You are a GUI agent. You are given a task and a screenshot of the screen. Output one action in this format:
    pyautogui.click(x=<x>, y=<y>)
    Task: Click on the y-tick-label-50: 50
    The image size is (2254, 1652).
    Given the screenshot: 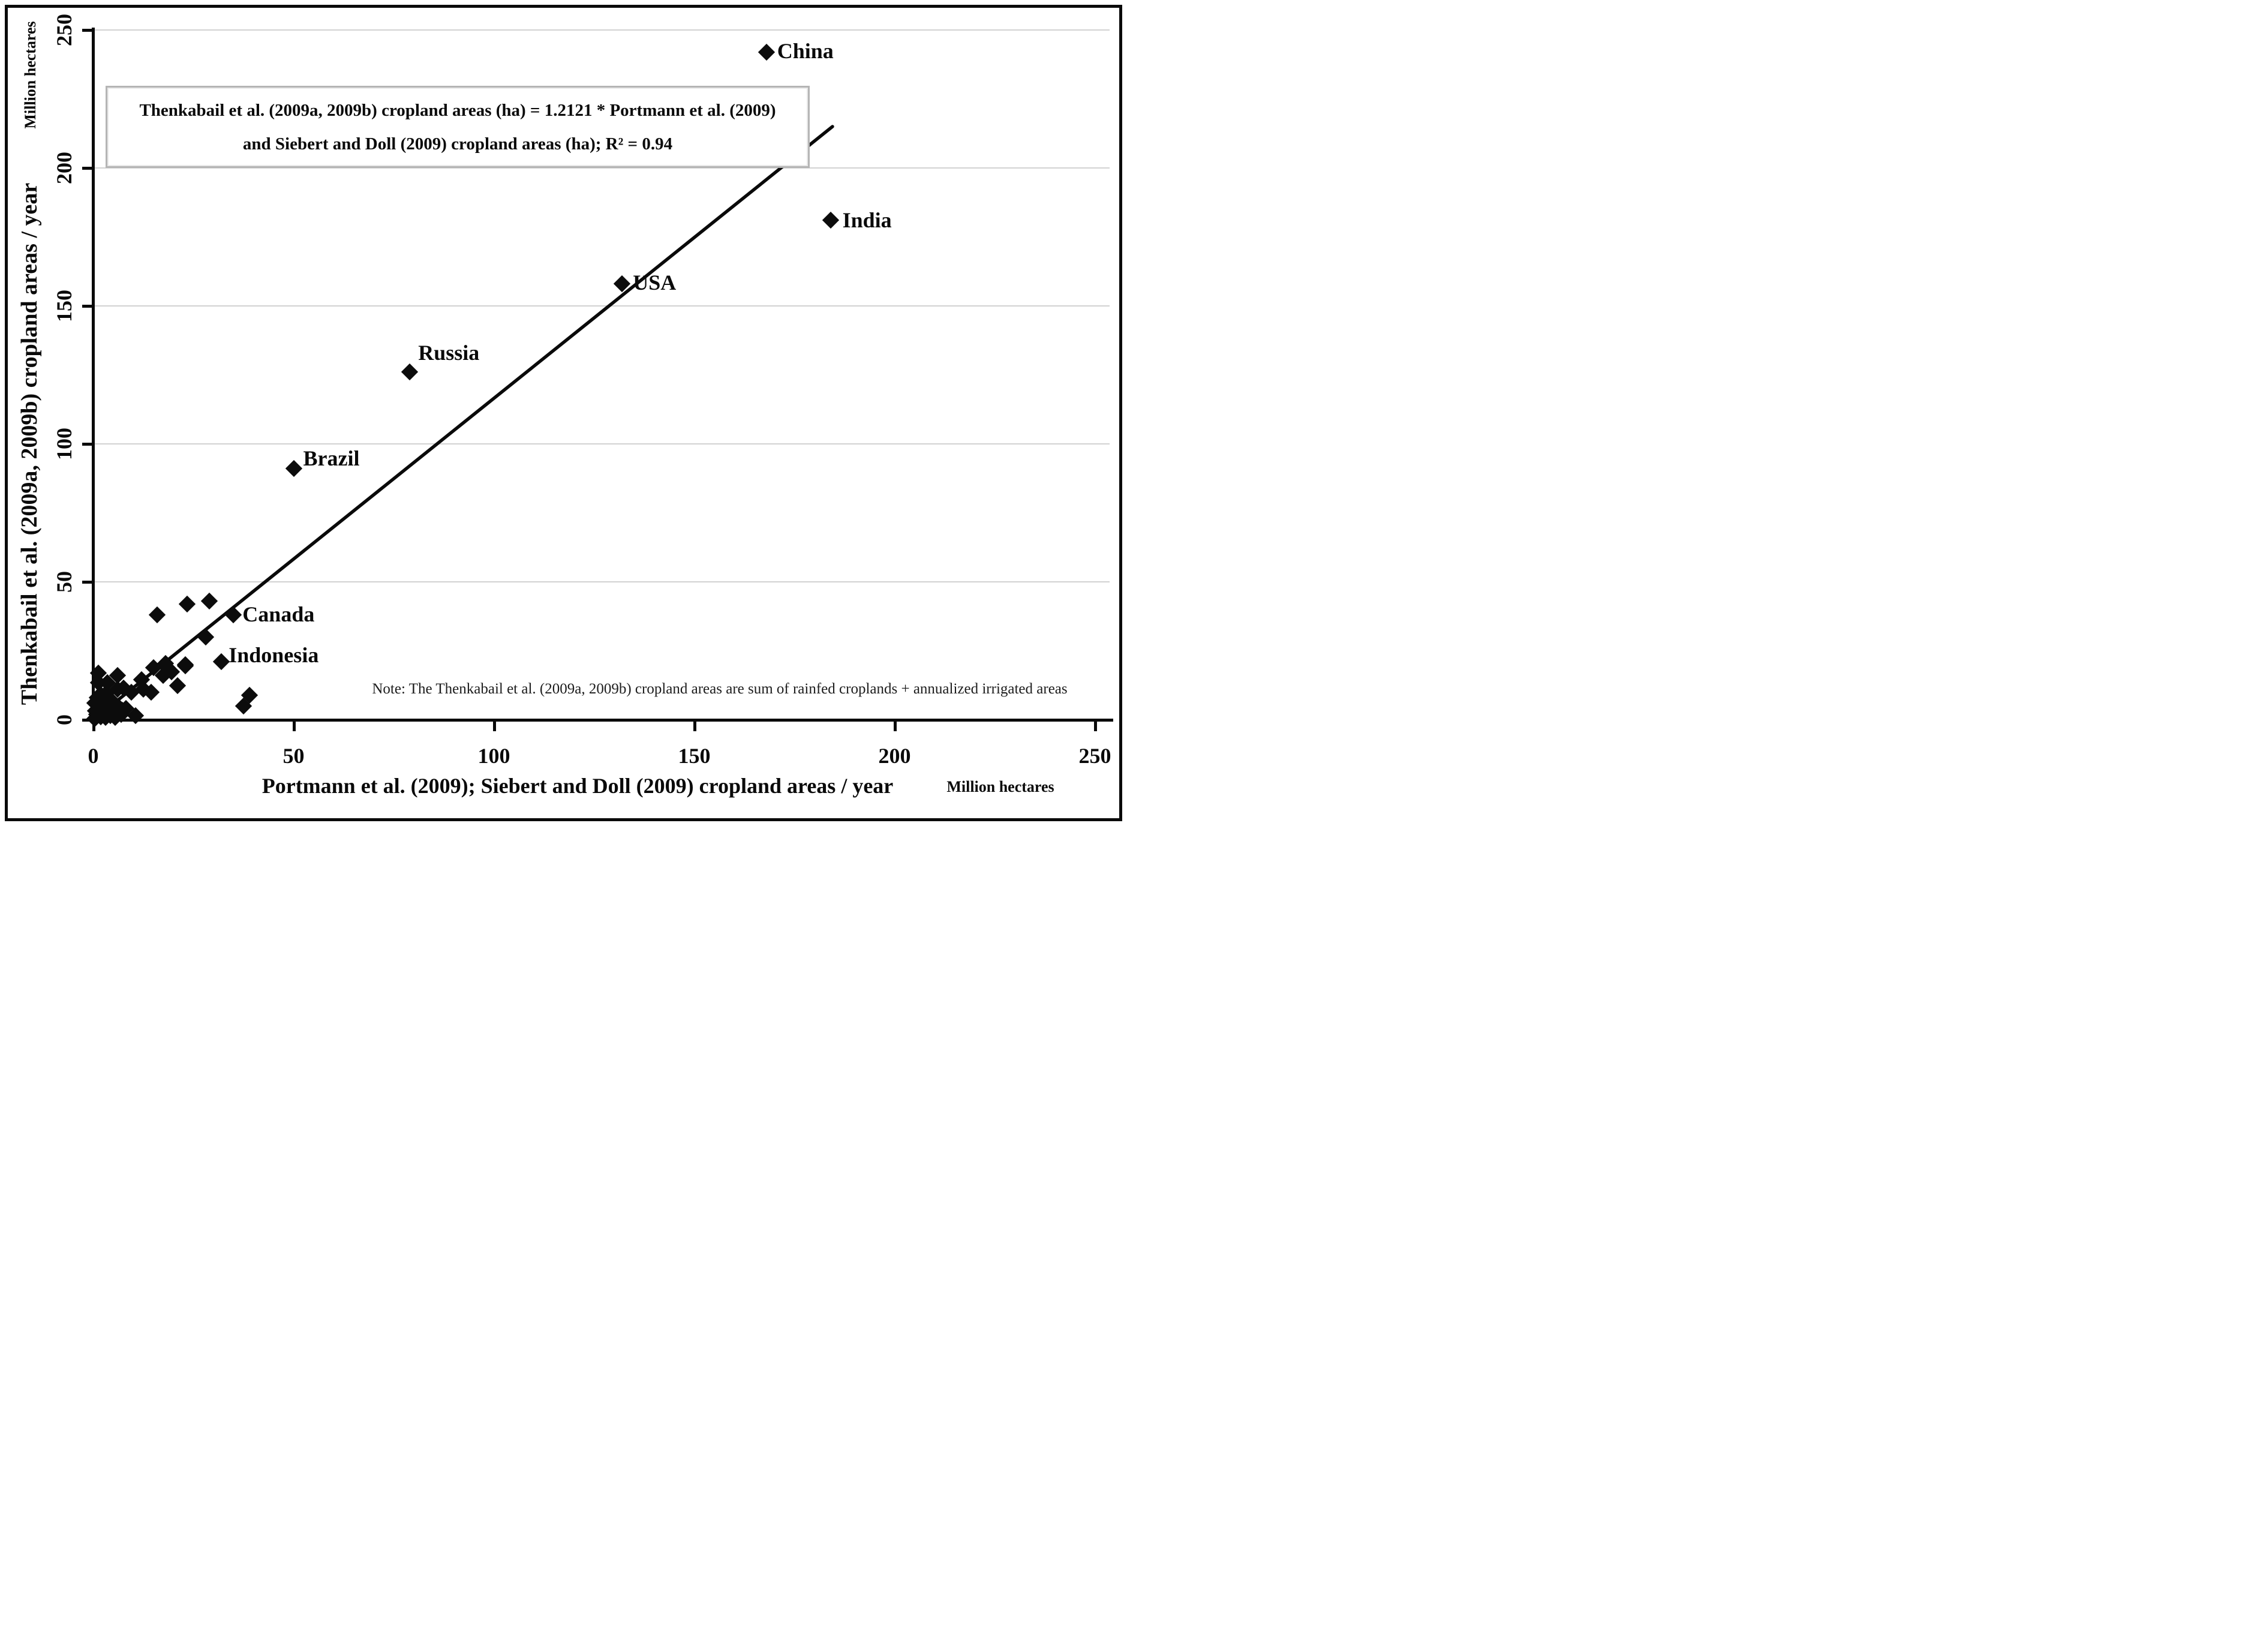 What is the action you would take?
    pyautogui.click(x=64, y=582)
    